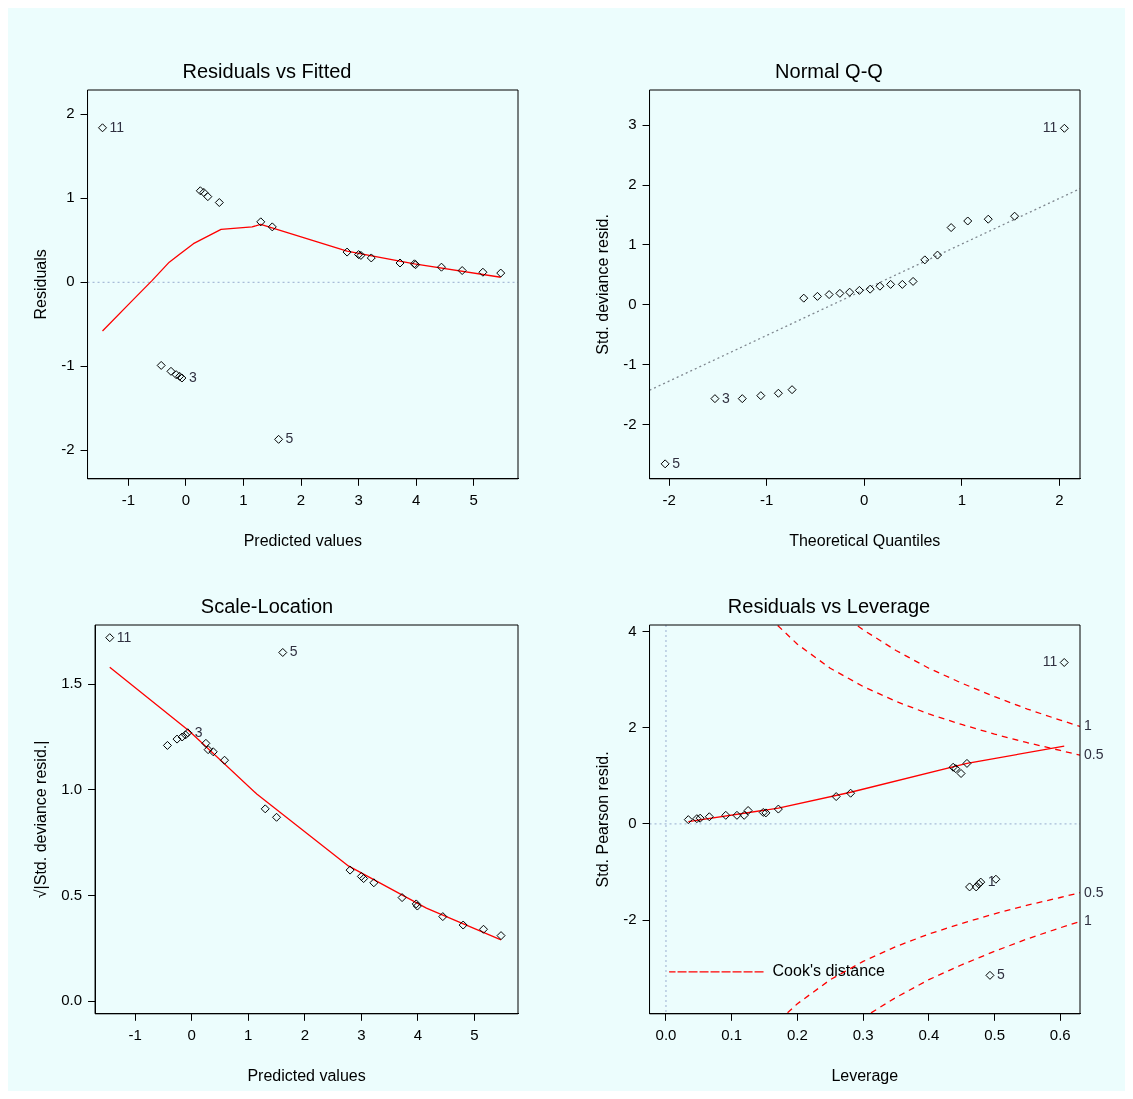  What do you see at coordinates (865, 1075) in the screenshot?
I see `x-axis-title: Leverage` at bounding box center [865, 1075].